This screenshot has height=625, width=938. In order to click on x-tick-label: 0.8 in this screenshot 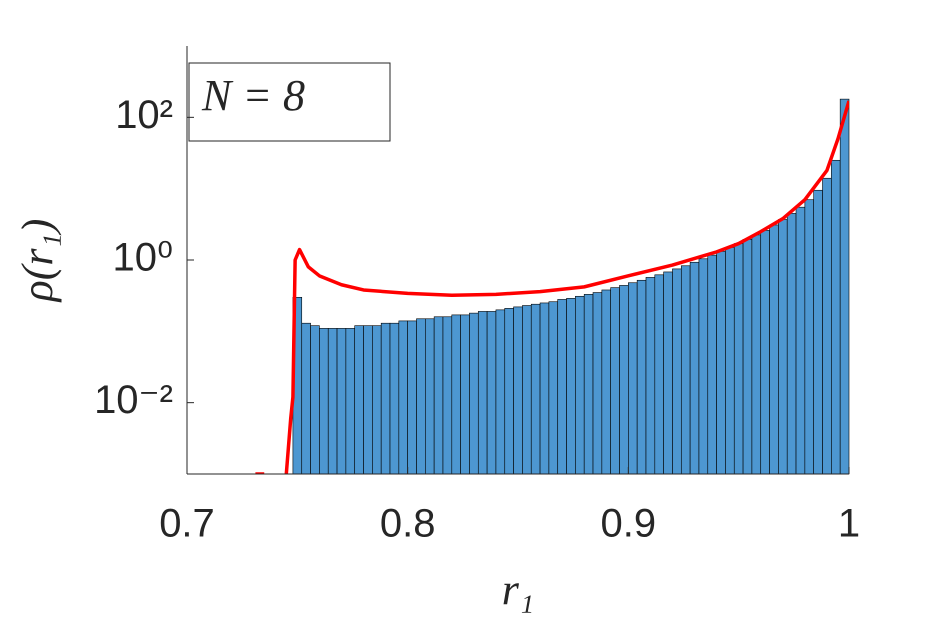, I will do `click(408, 524)`.